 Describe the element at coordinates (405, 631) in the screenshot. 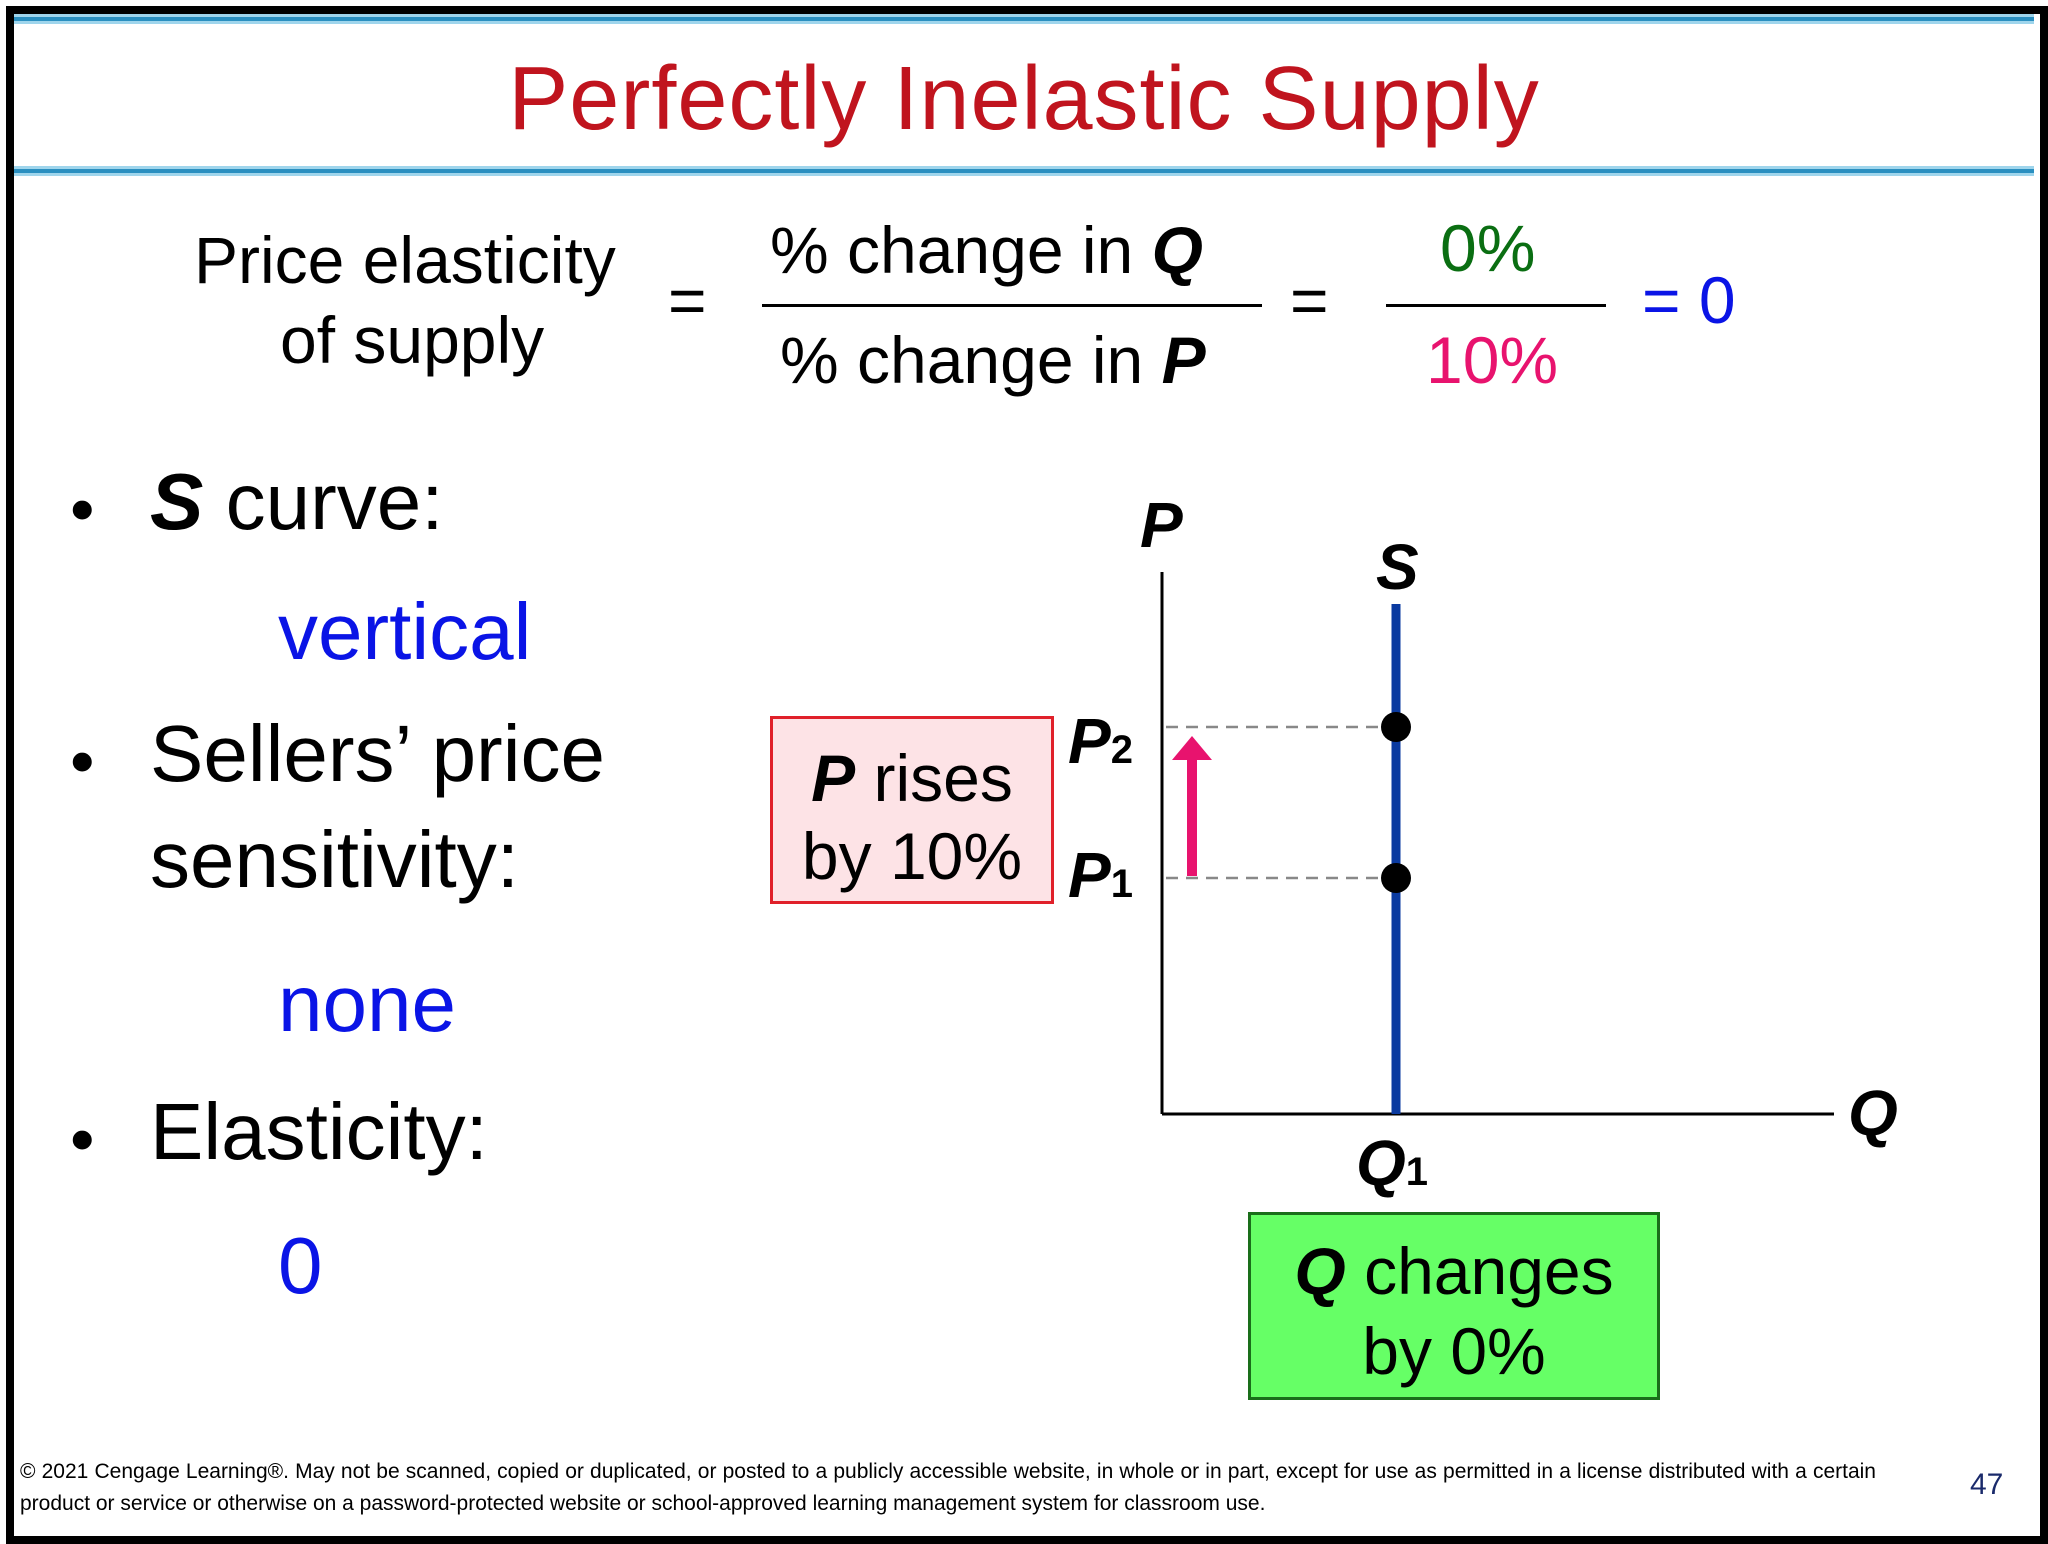

I see `bullet-1-answer: vertical` at that location.